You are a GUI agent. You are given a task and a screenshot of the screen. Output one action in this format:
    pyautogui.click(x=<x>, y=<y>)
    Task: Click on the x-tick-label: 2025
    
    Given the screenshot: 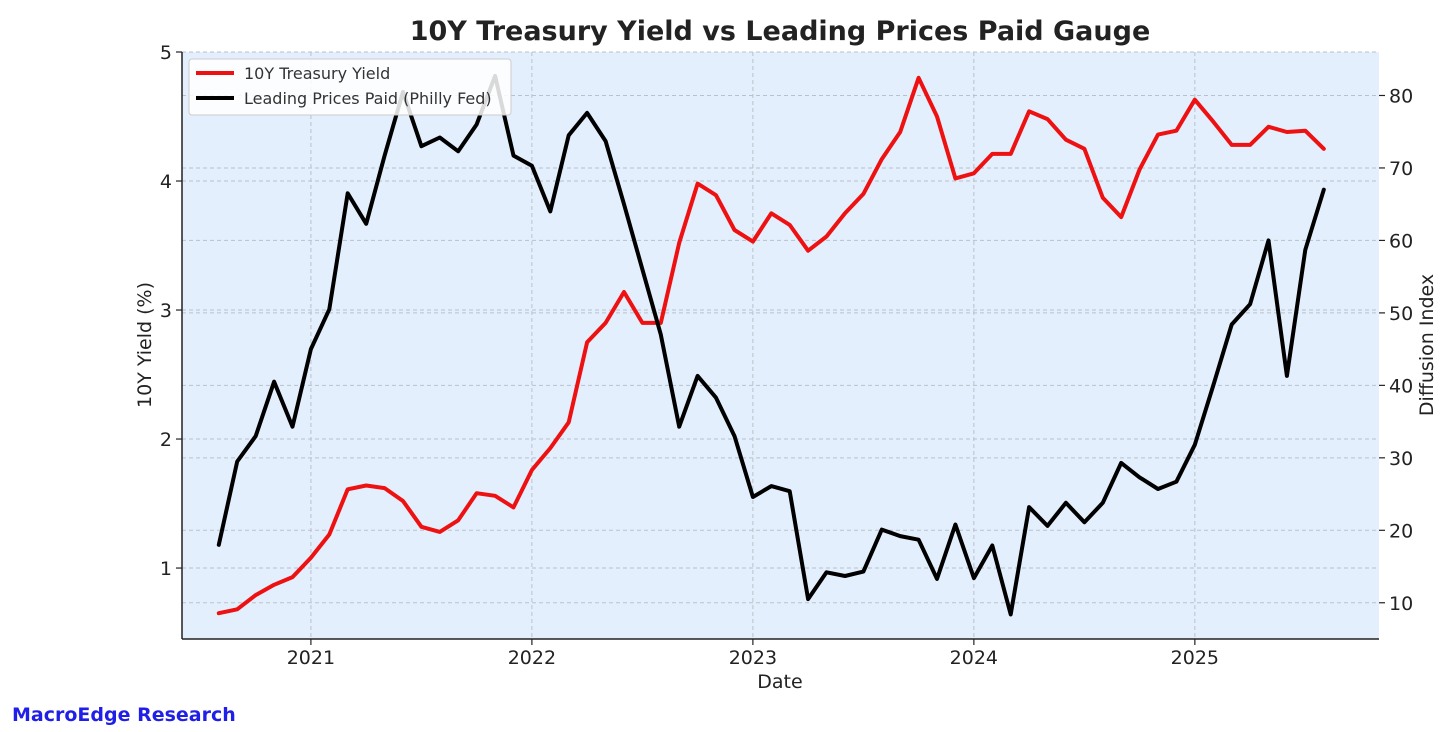 What is the action you would take?
    pyautogui.click(x=1195, y=658)
    